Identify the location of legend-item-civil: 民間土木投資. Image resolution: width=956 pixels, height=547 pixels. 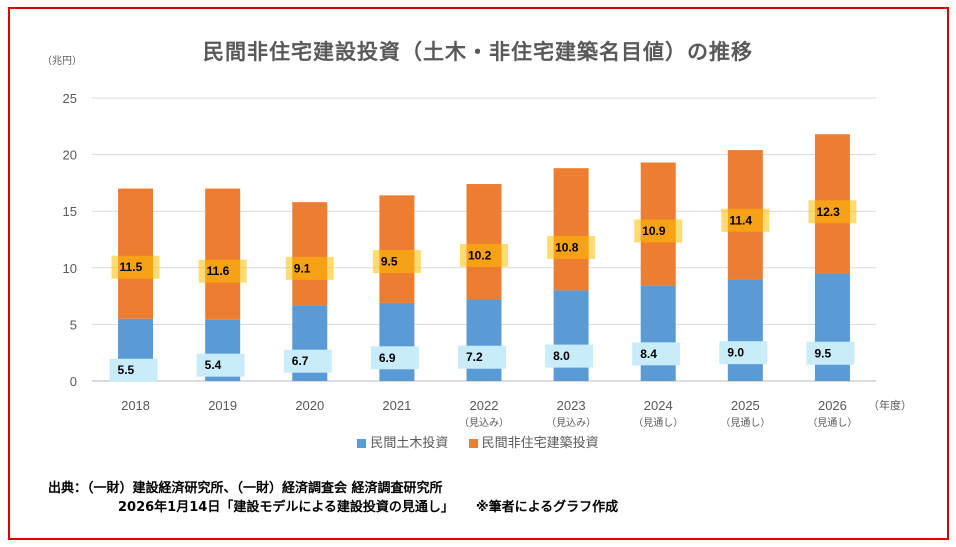
(402, 441).